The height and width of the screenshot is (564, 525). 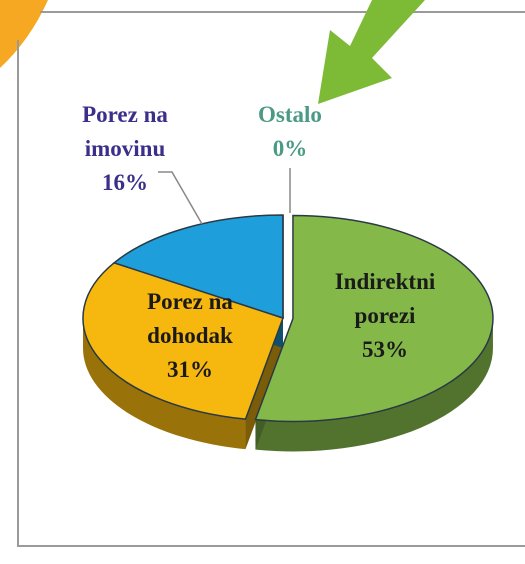 I want to click on slice-cut, so click(x=264, y=384).